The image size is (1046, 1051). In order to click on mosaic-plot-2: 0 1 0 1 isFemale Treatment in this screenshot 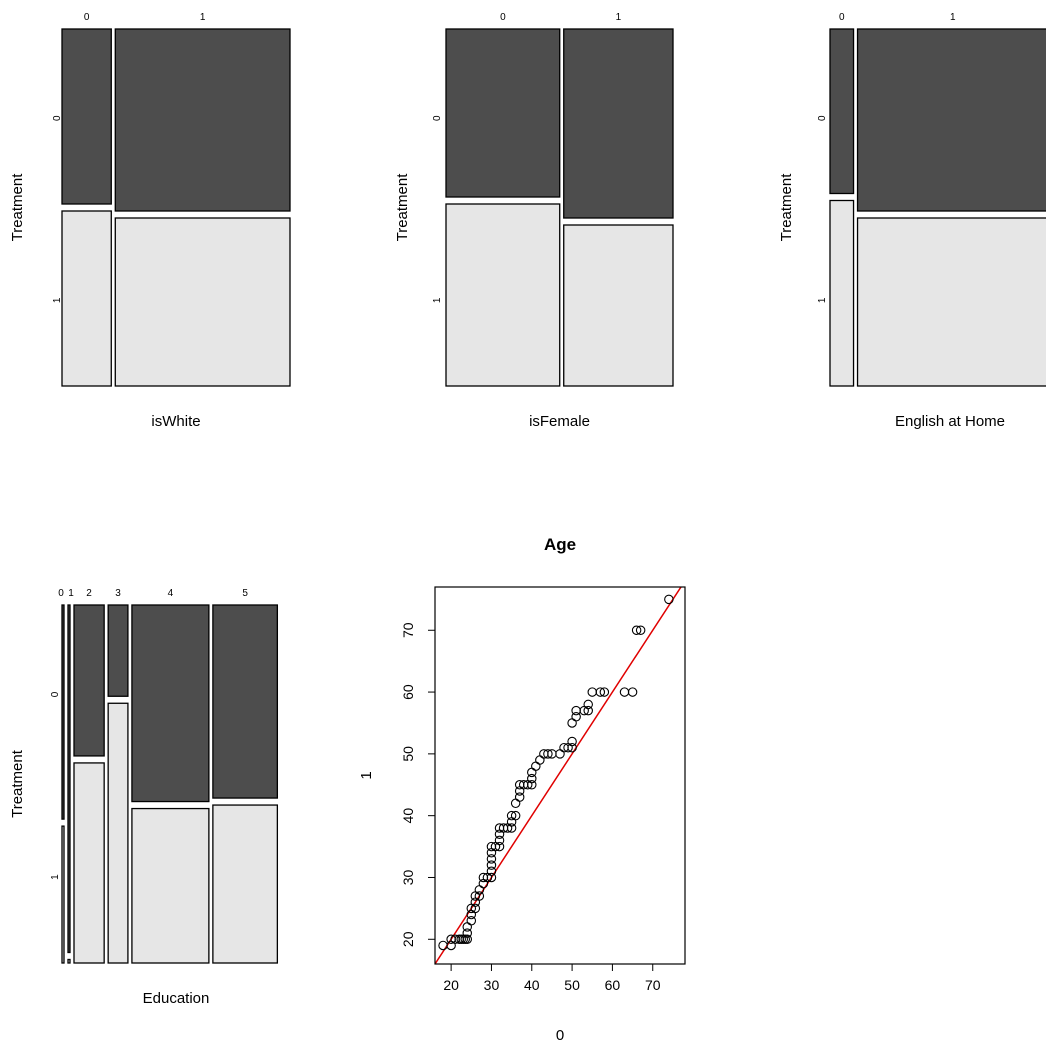, I will do `click(534, 221)`.